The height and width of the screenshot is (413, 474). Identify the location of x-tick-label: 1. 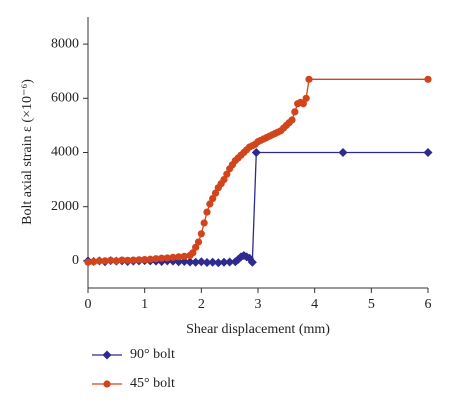
(144, 304).